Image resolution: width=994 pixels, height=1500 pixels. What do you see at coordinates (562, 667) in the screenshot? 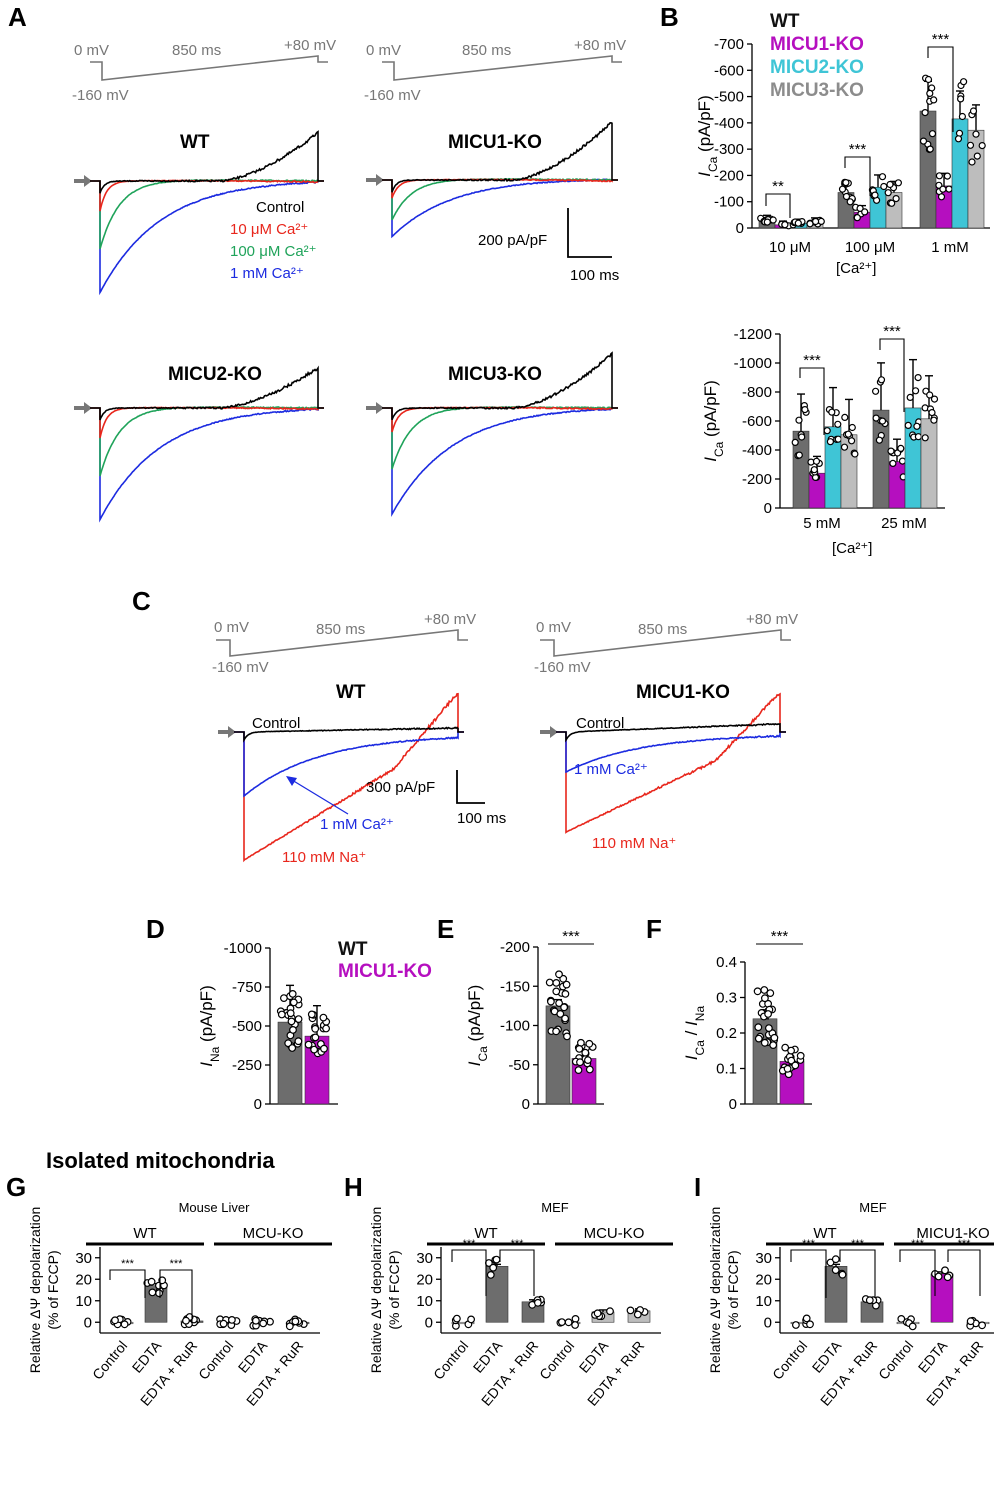
I see `protocol-hold: -160 mV` at bounding box center [562, 667].